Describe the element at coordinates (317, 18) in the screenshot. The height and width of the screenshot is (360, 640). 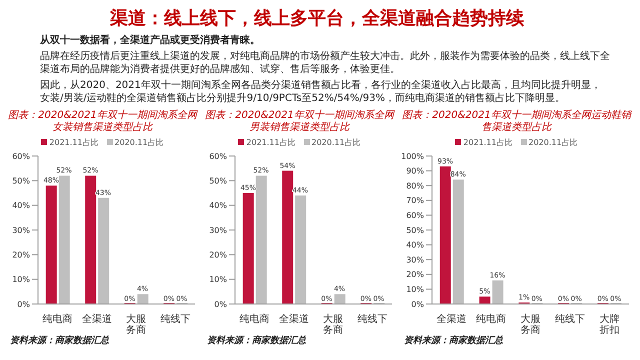
I see `text: 渠道：线上线下，线上多平台，全渠道融合趋势持续` at that location.